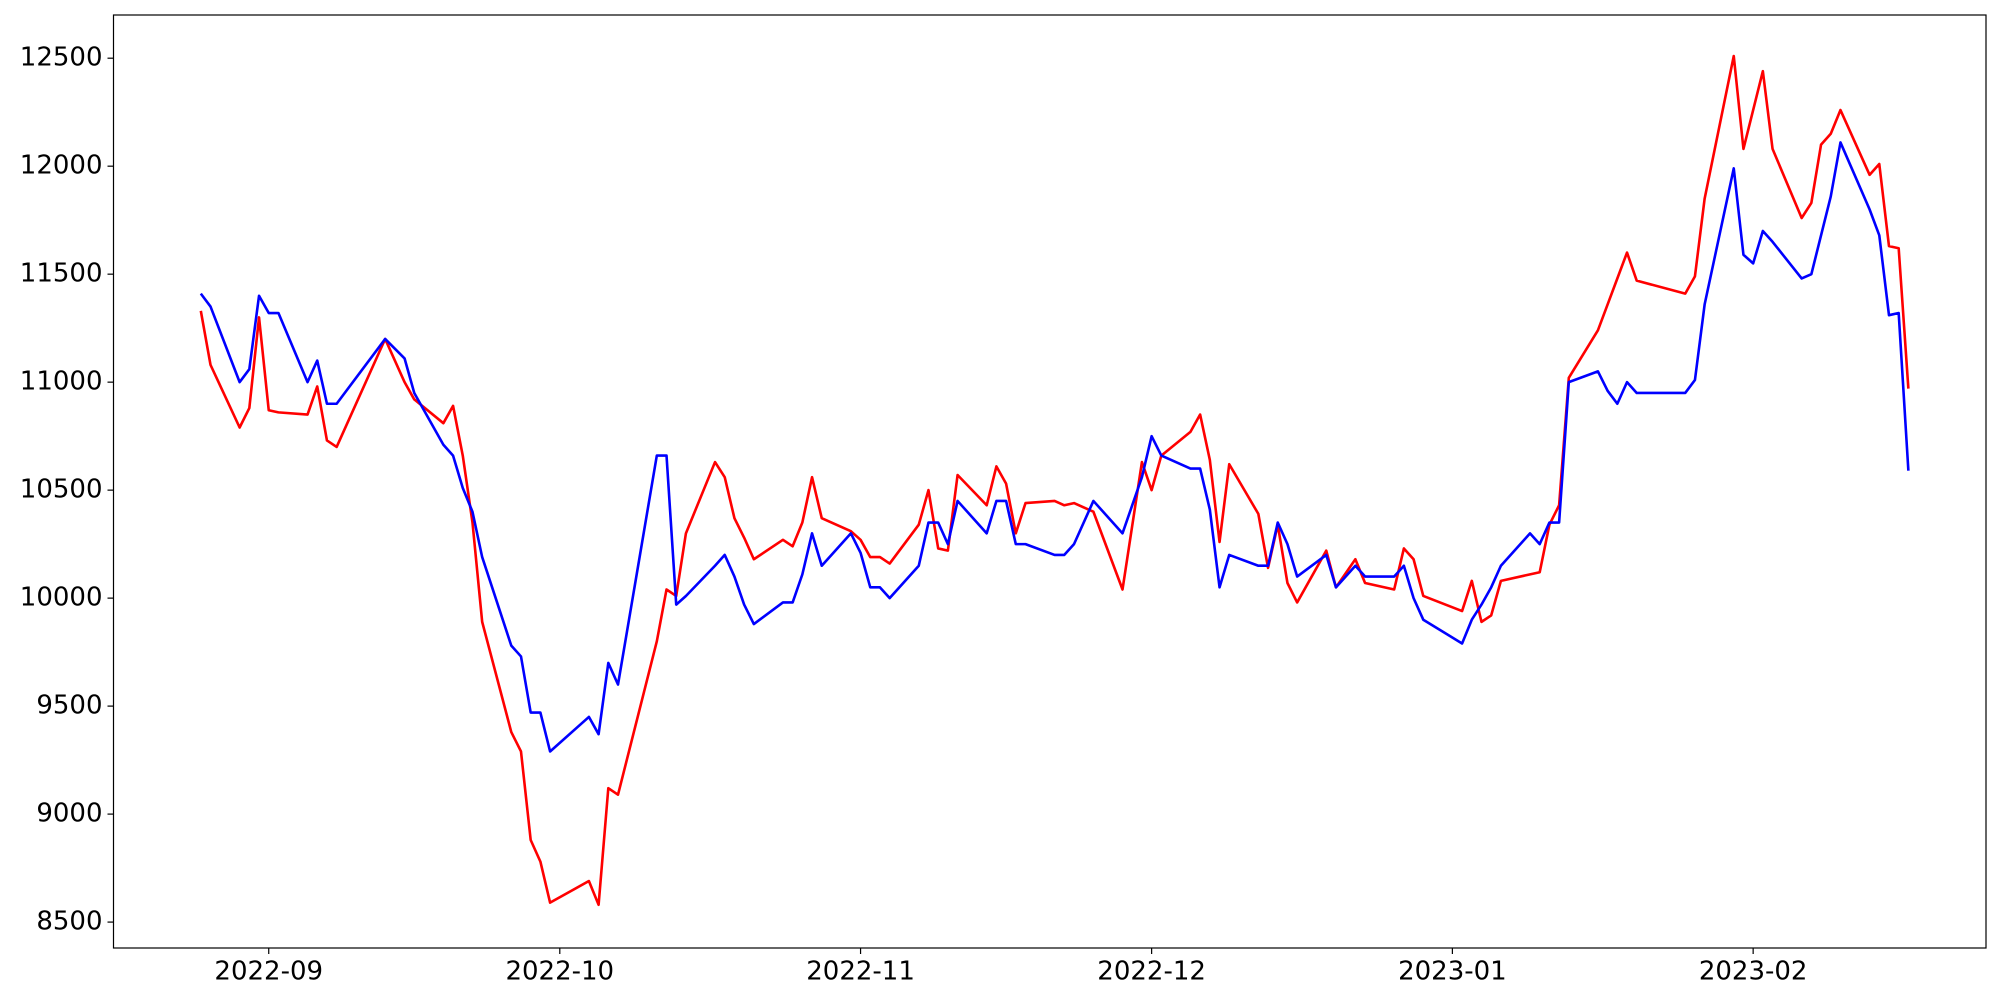 This screenshot has height=1000, width=2000. Describe the element at coordinates (860, 972) in the screenshot. I see `x-tick-label: 2022-11` at that location.